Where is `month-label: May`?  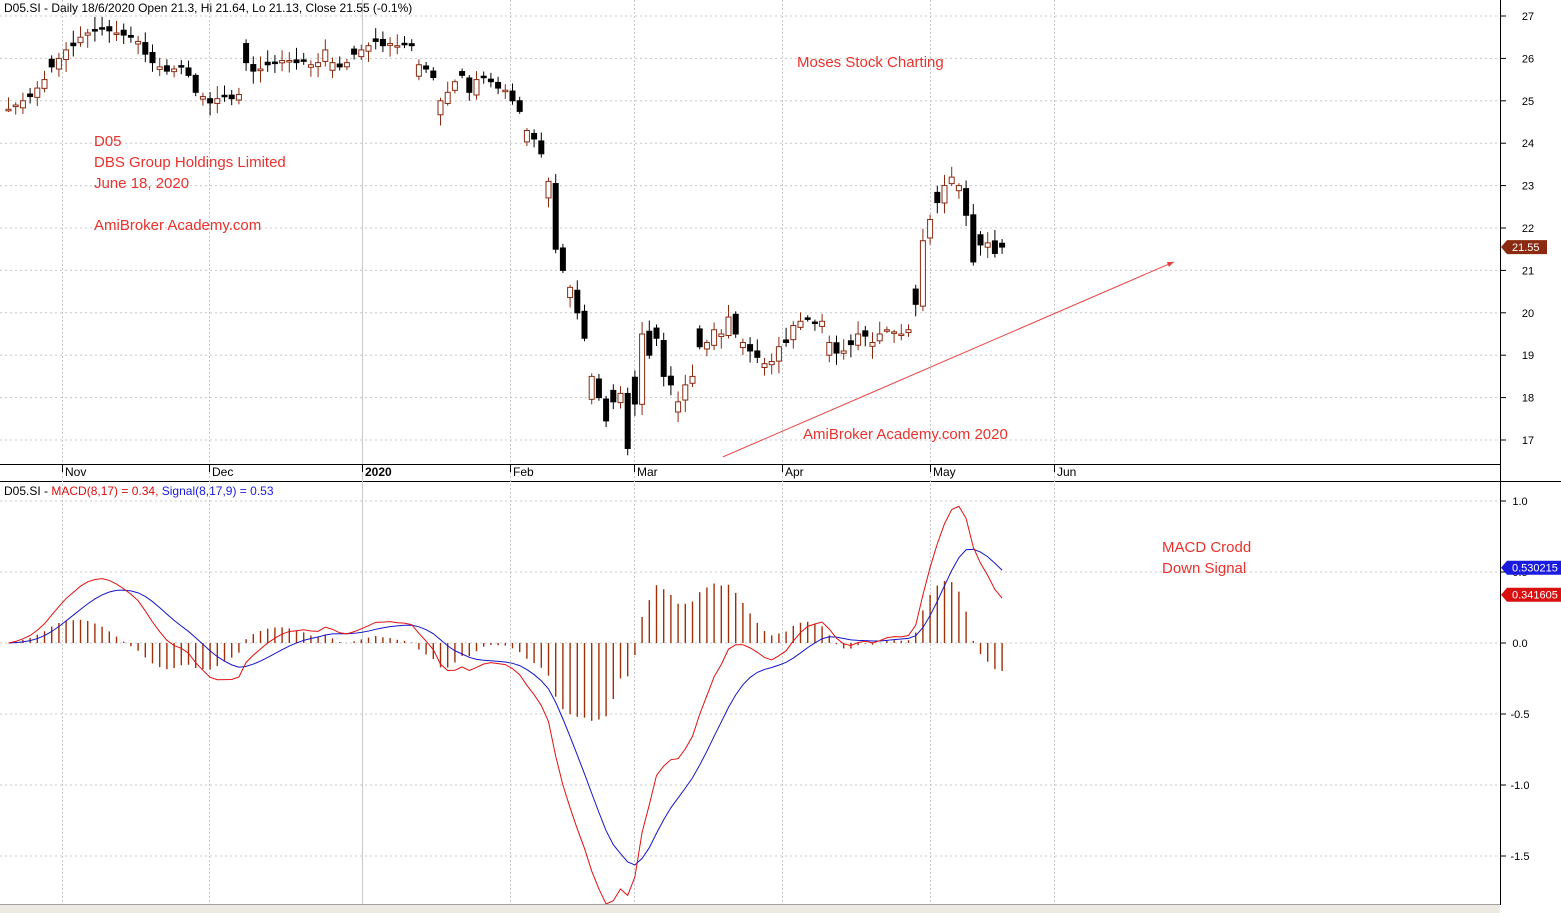
month-label: May is located at coordinates (944, 472).